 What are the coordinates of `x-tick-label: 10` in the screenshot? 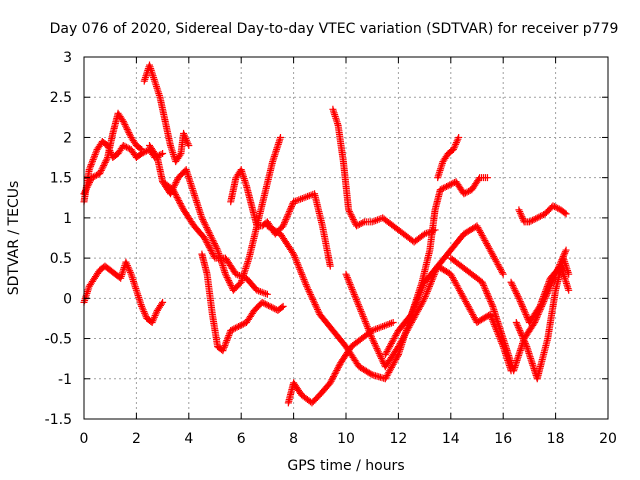 It's located at (346, 439).